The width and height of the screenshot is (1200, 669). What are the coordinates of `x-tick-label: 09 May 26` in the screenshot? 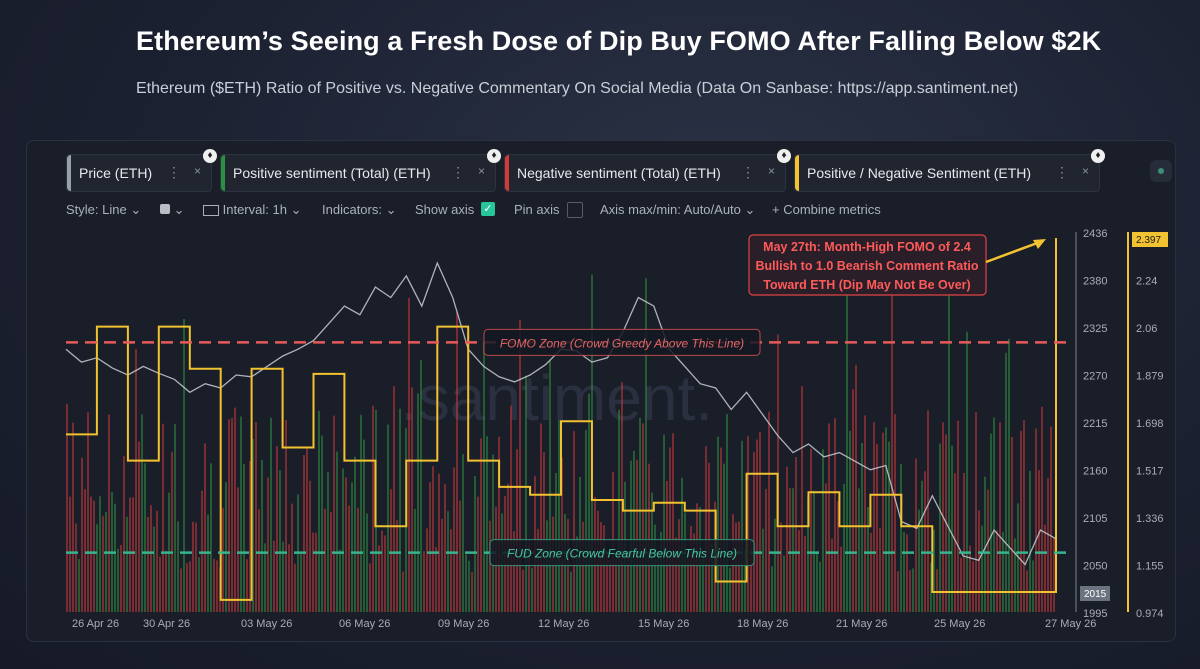 It's located at (463, 624).